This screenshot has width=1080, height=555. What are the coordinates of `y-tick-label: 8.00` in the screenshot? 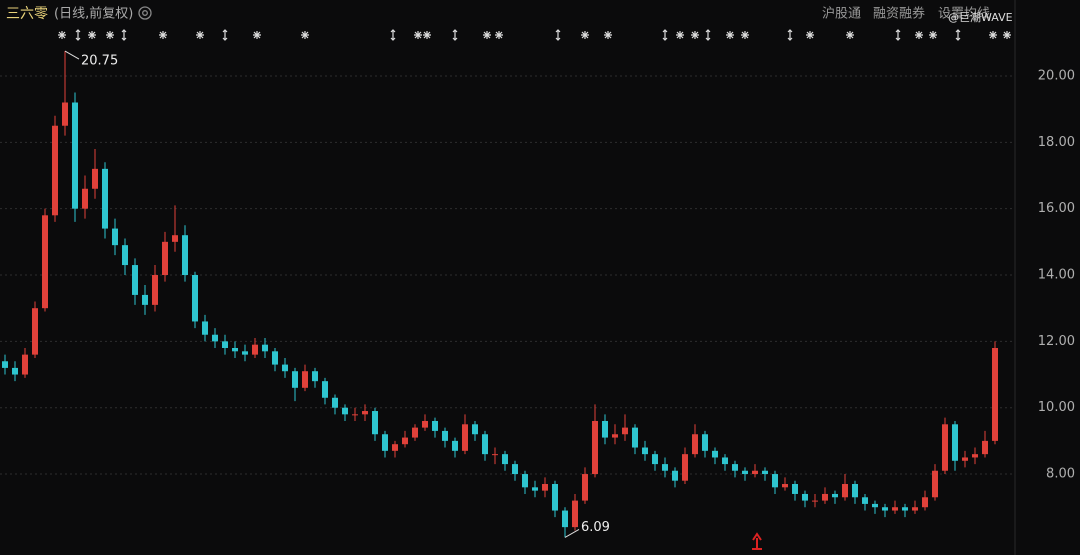 It's located at (1060, 474).